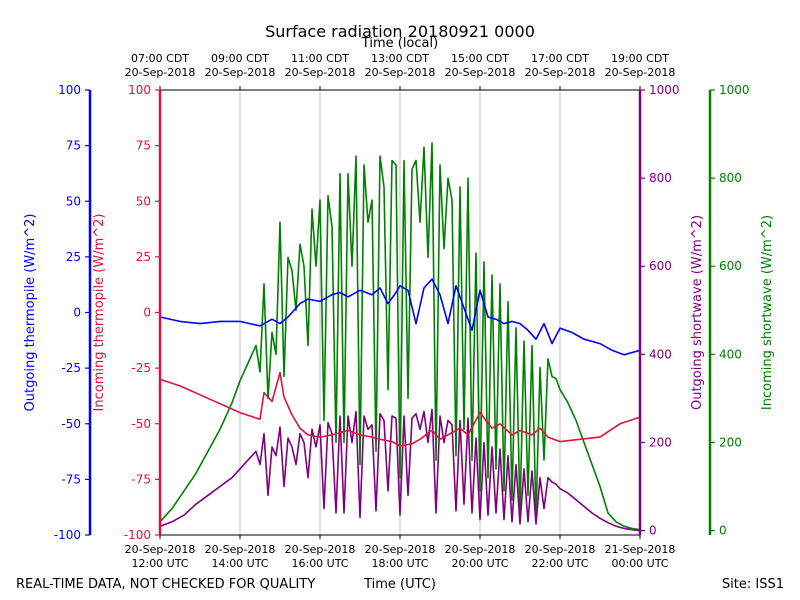 The image size is (800, 600). I want to click on x-tick-label: 14:00 UTC, so click(239, 563).